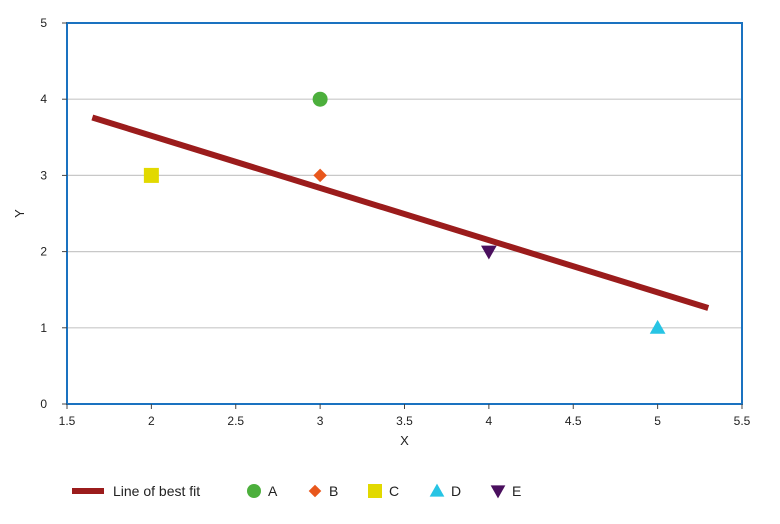 Image resolution: width=780 pixels, height=524 pixels. I want to click on legend-label-c: C, so click(394, 491).